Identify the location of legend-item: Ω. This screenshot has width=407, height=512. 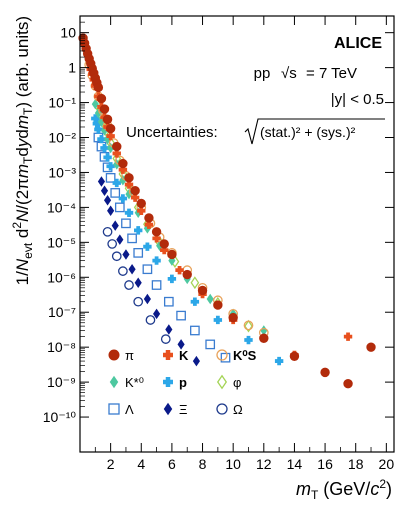
(229, 409).